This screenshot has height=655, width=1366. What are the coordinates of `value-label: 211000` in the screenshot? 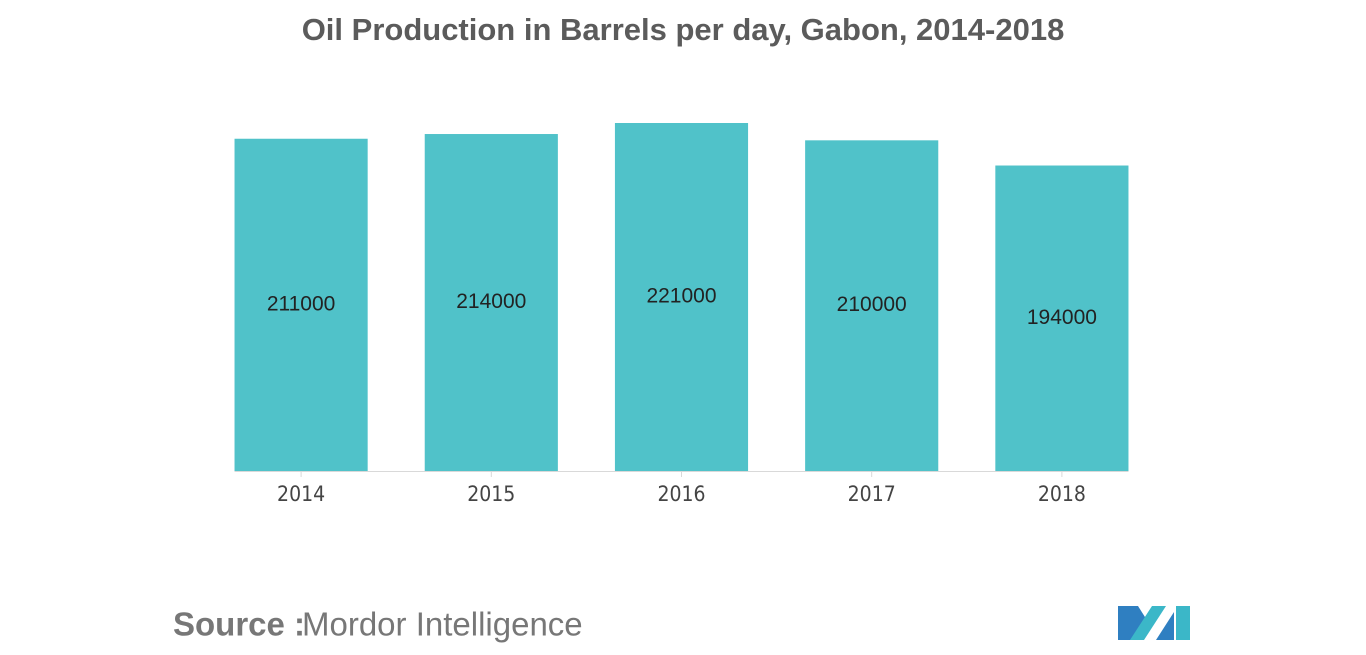 It's located at (301, 303).